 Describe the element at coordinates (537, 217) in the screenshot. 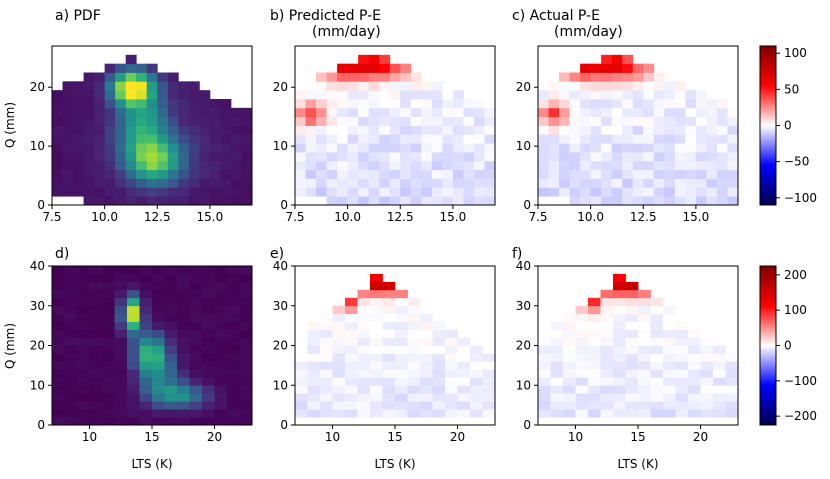

I see `x-tick-label: 7.5` at that location.